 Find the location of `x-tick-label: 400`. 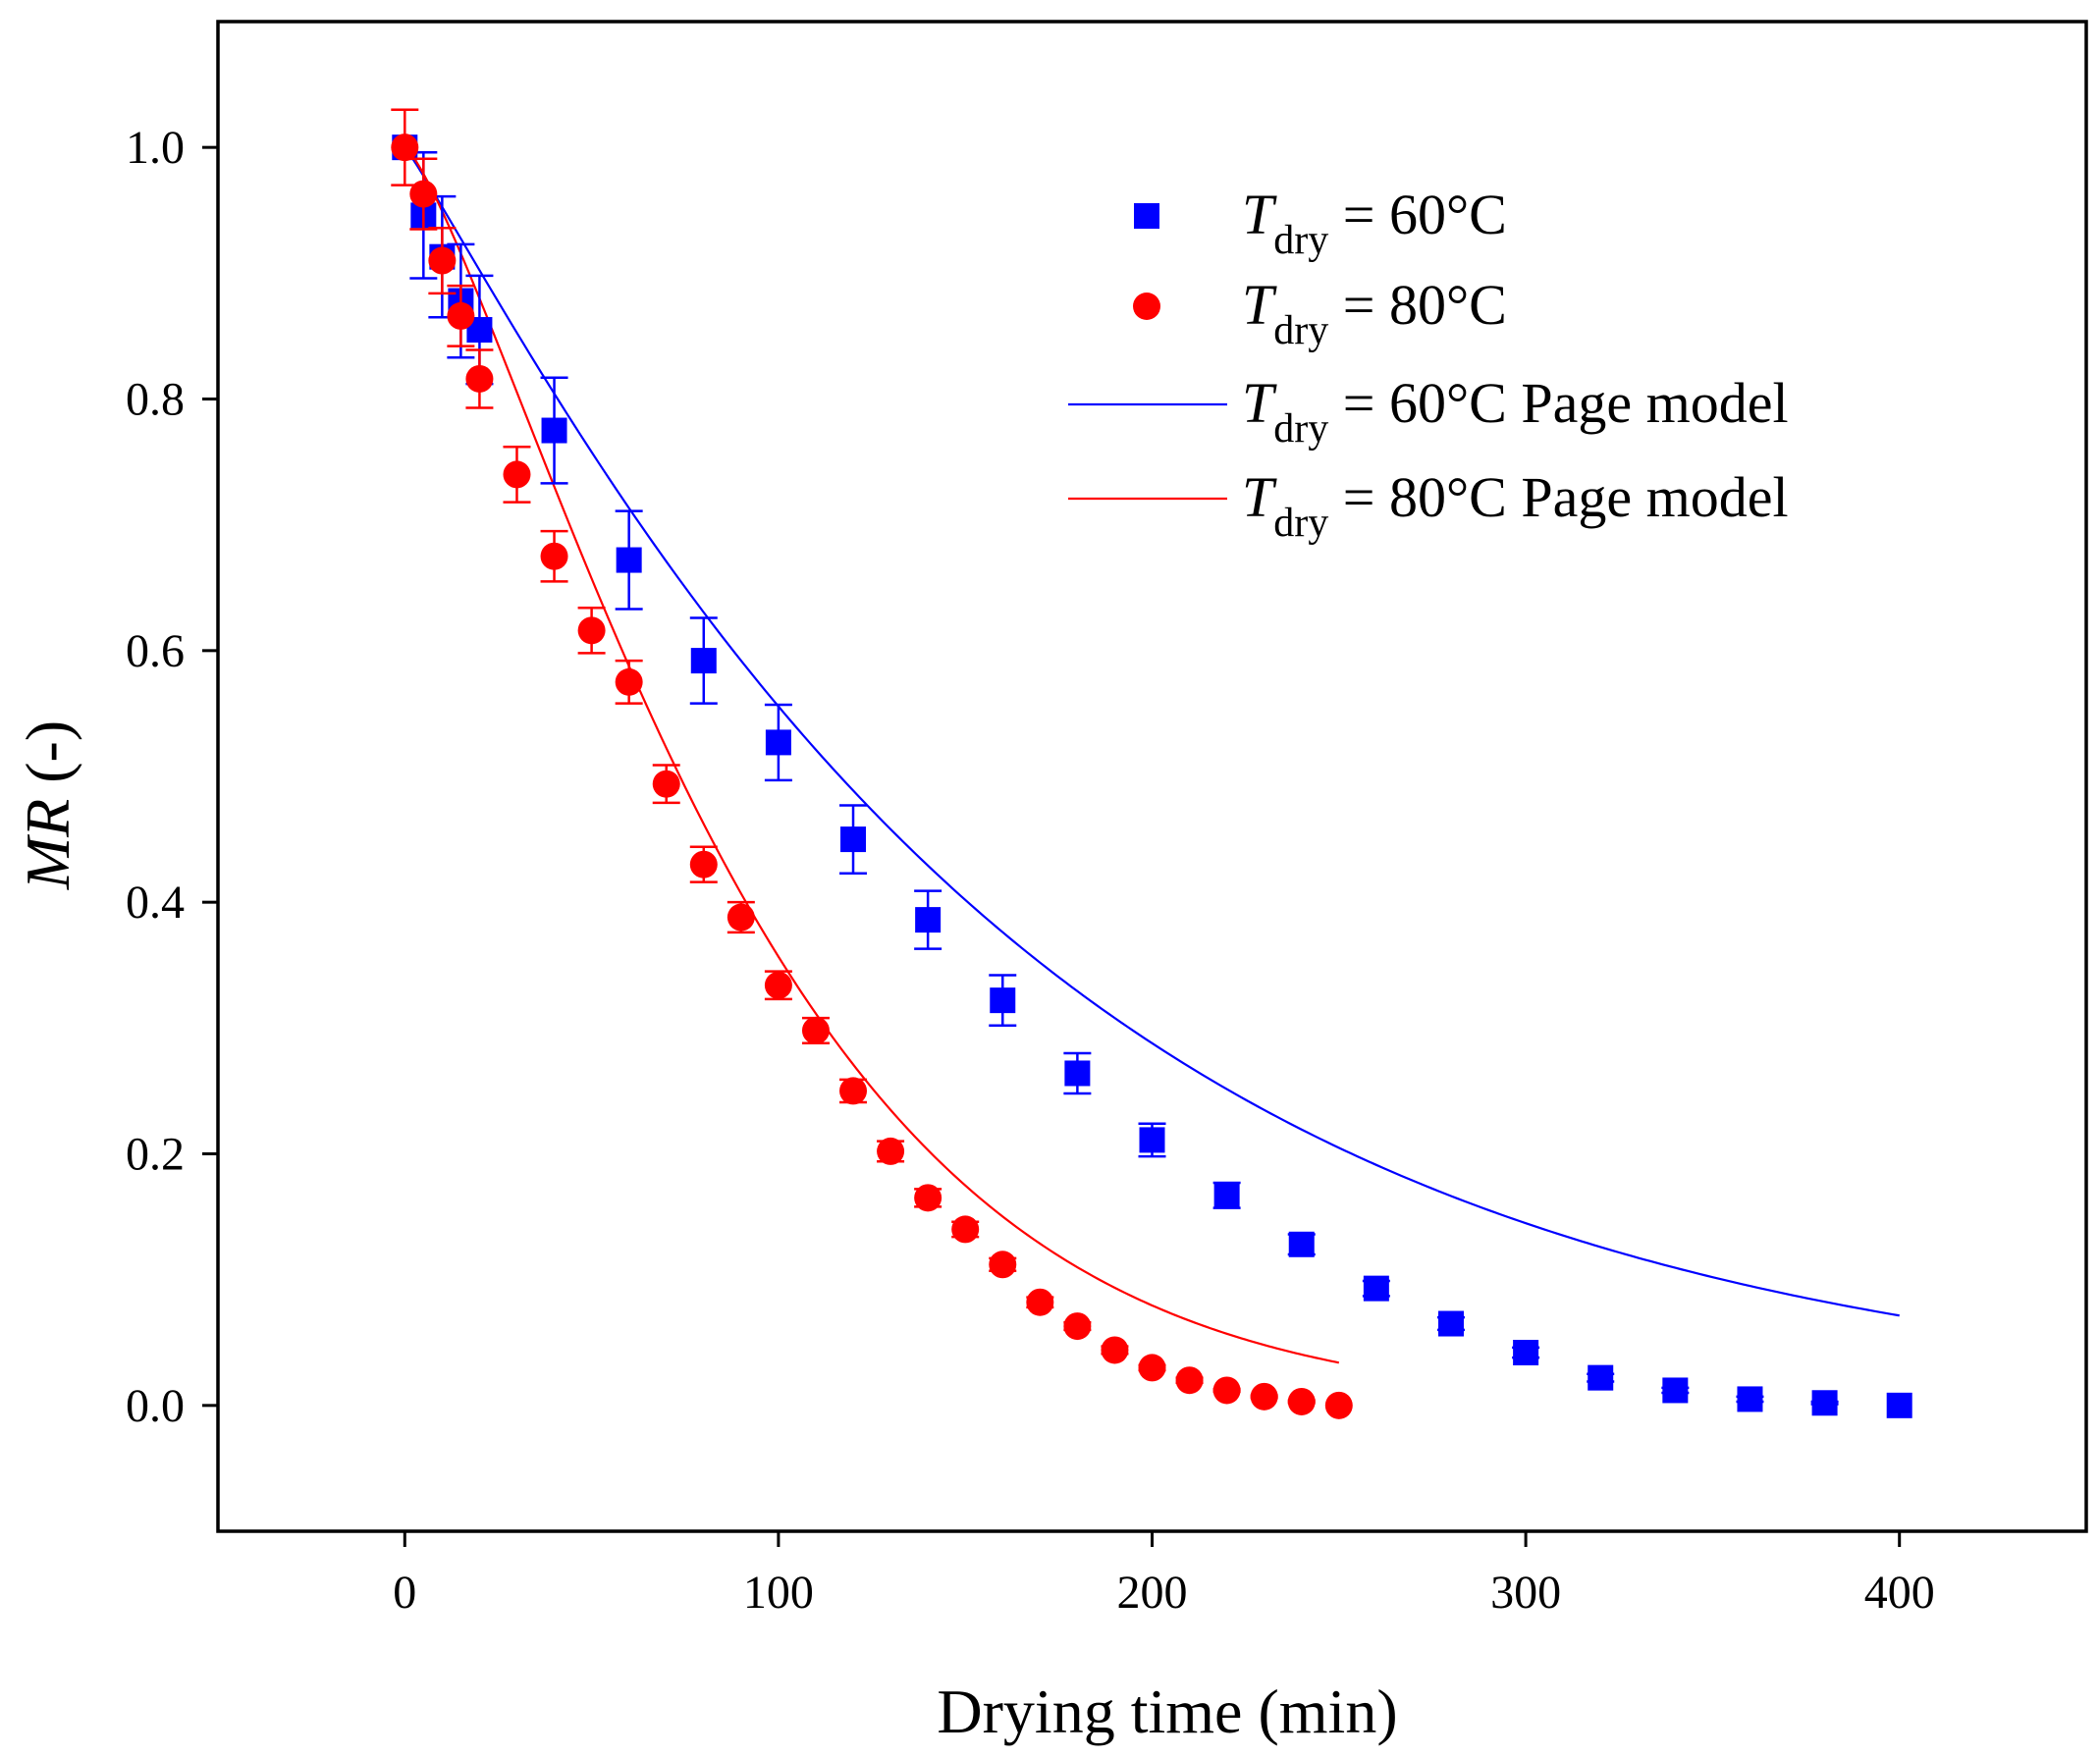

x-tick-label: 400 is located at coordinates (1899, 1593).